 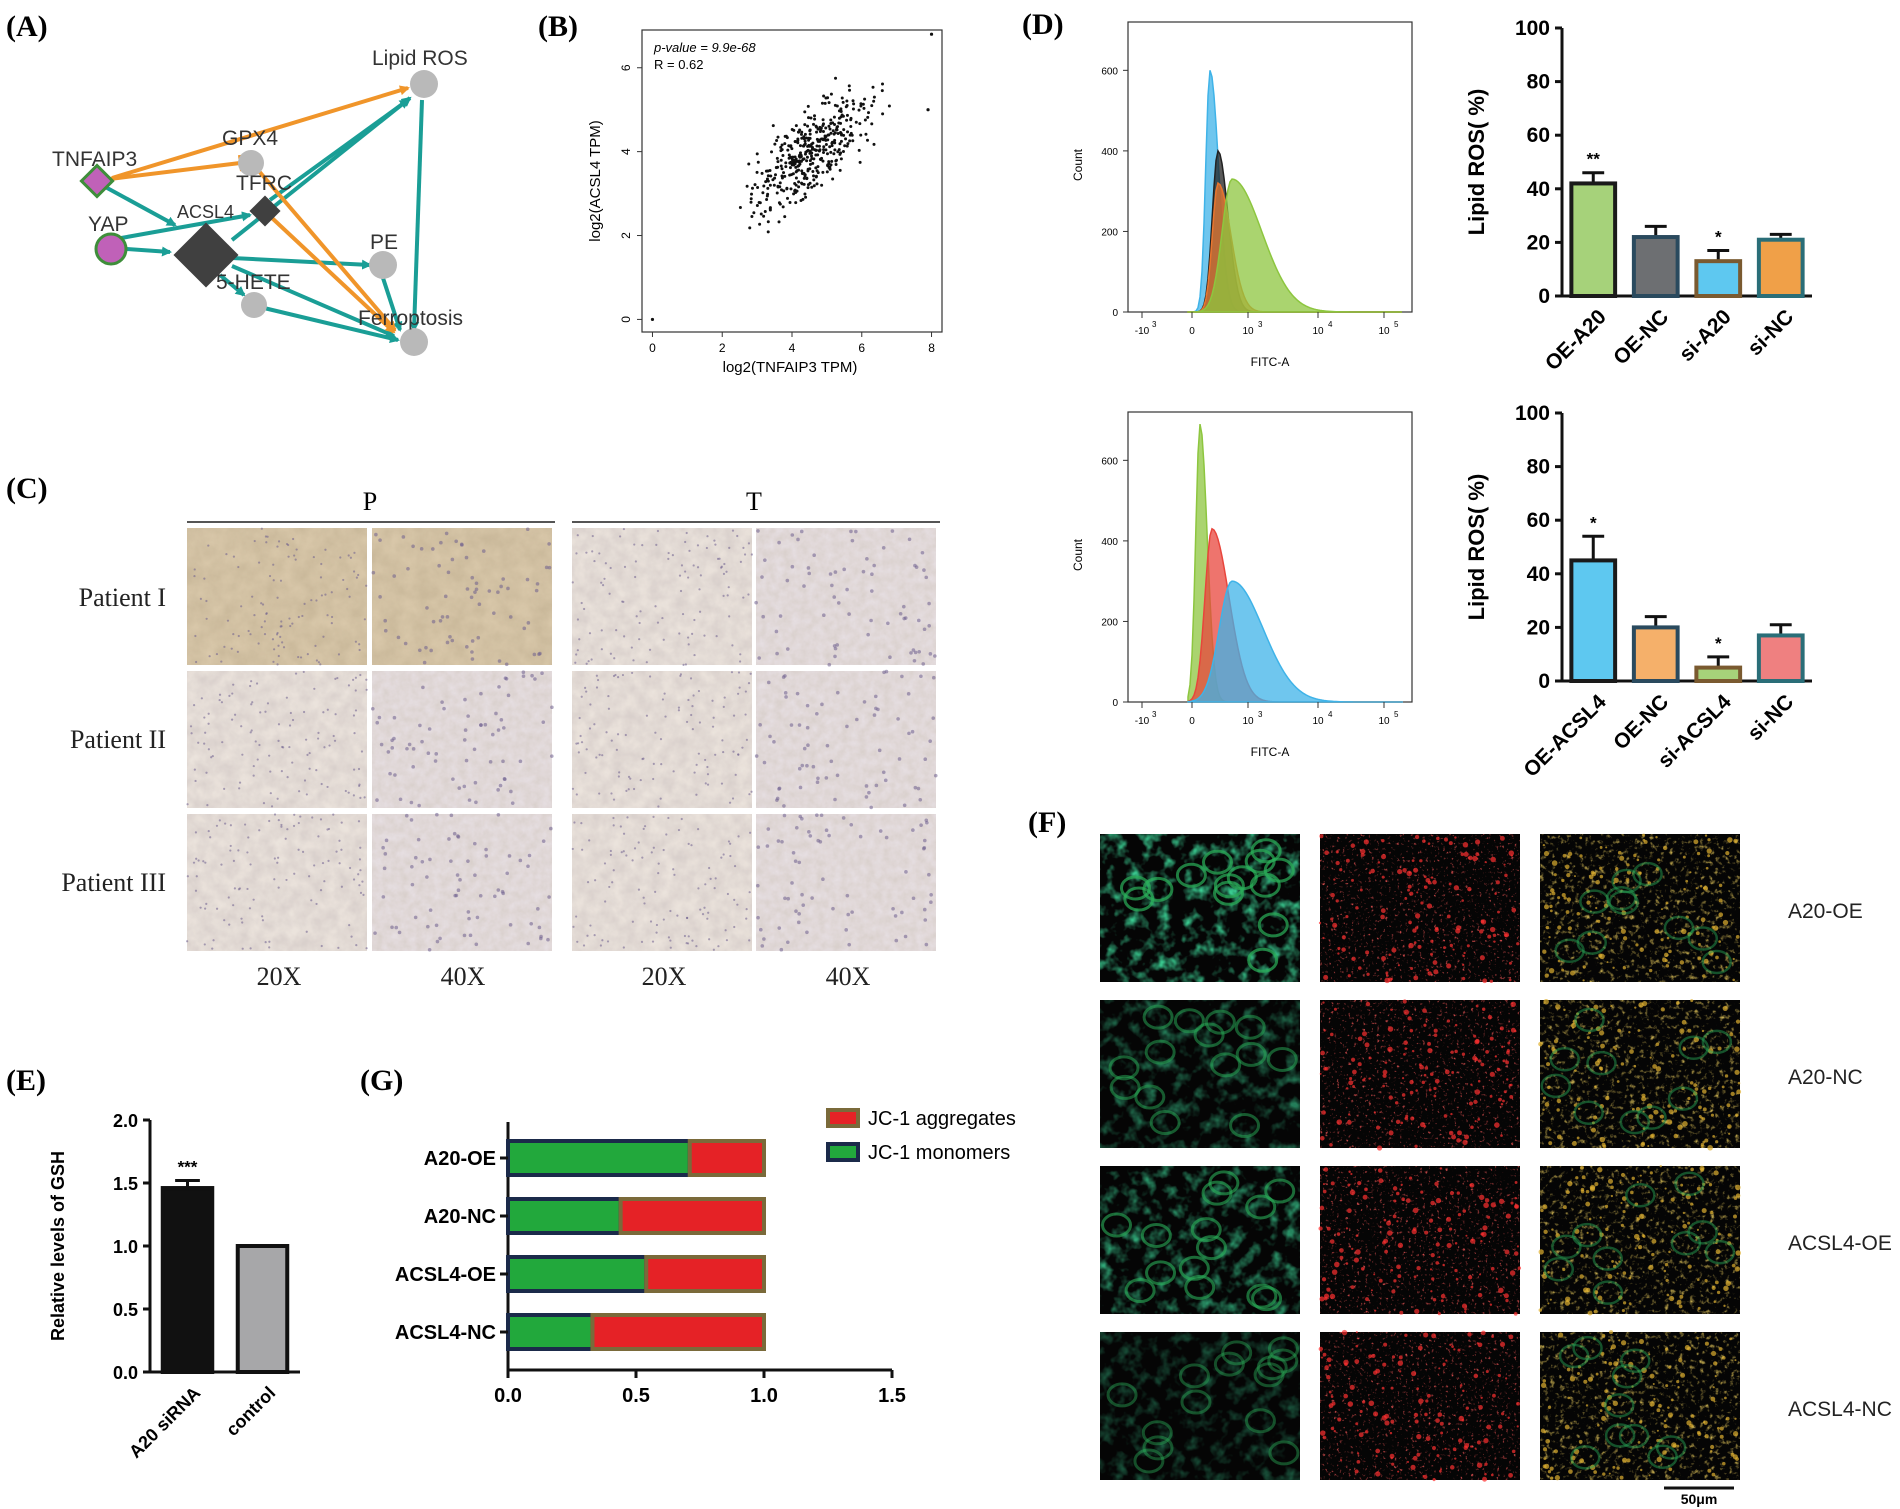 What do you see at coordinates (1047, 822) in the screenshot?
I see `panel-label-f: (F)` at bounding box center [1047, 822].